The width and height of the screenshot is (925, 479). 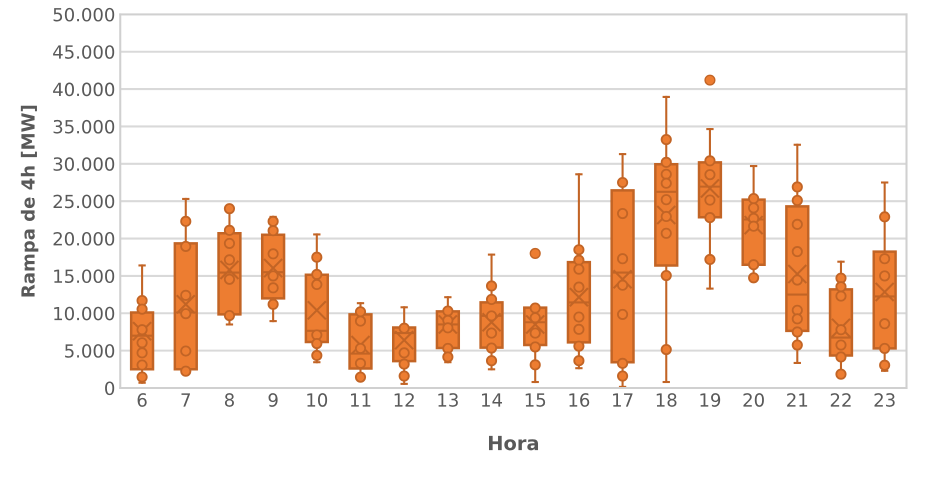 I want to click on y-tick-label: 40.000, so click(x=83, y=89).